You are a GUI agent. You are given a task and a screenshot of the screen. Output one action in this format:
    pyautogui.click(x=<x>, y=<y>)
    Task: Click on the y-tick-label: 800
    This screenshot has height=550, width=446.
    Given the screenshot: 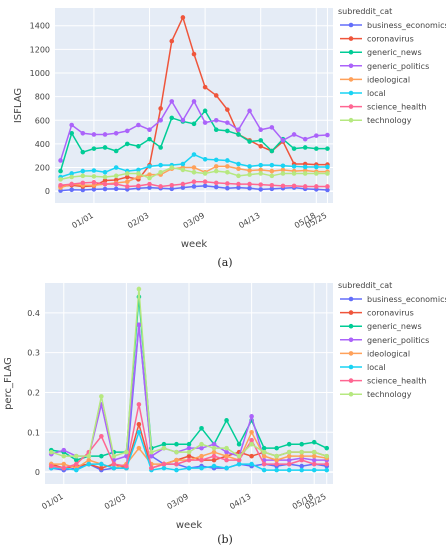 What is the action you would take?
    pyautogui.click(x=42, y=97)
    